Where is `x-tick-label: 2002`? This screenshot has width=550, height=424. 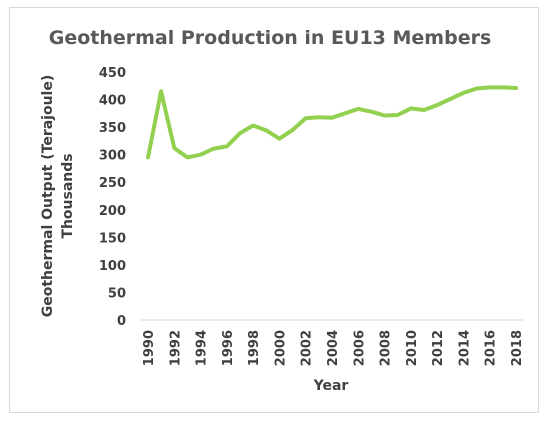 x-tick-label: 2002 is located at coordinates (307, 348).